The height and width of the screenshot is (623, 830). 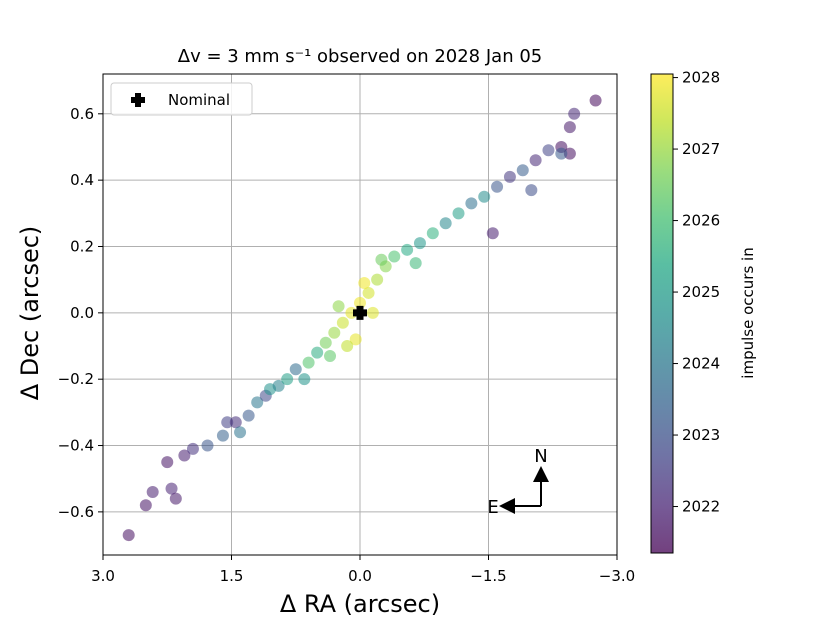 I want to click on x-axis-ticks: 3.0 1.5 0.0 −1.5 −3.0, so click(x=363, y=570).